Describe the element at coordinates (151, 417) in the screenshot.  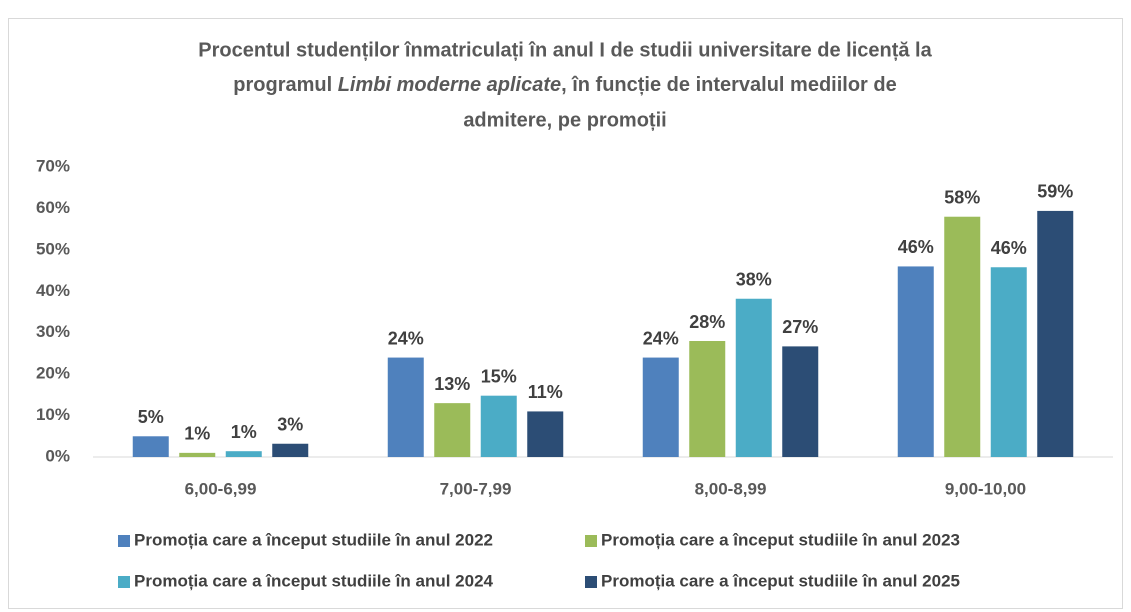
I see `value-label: 5%` at that location.